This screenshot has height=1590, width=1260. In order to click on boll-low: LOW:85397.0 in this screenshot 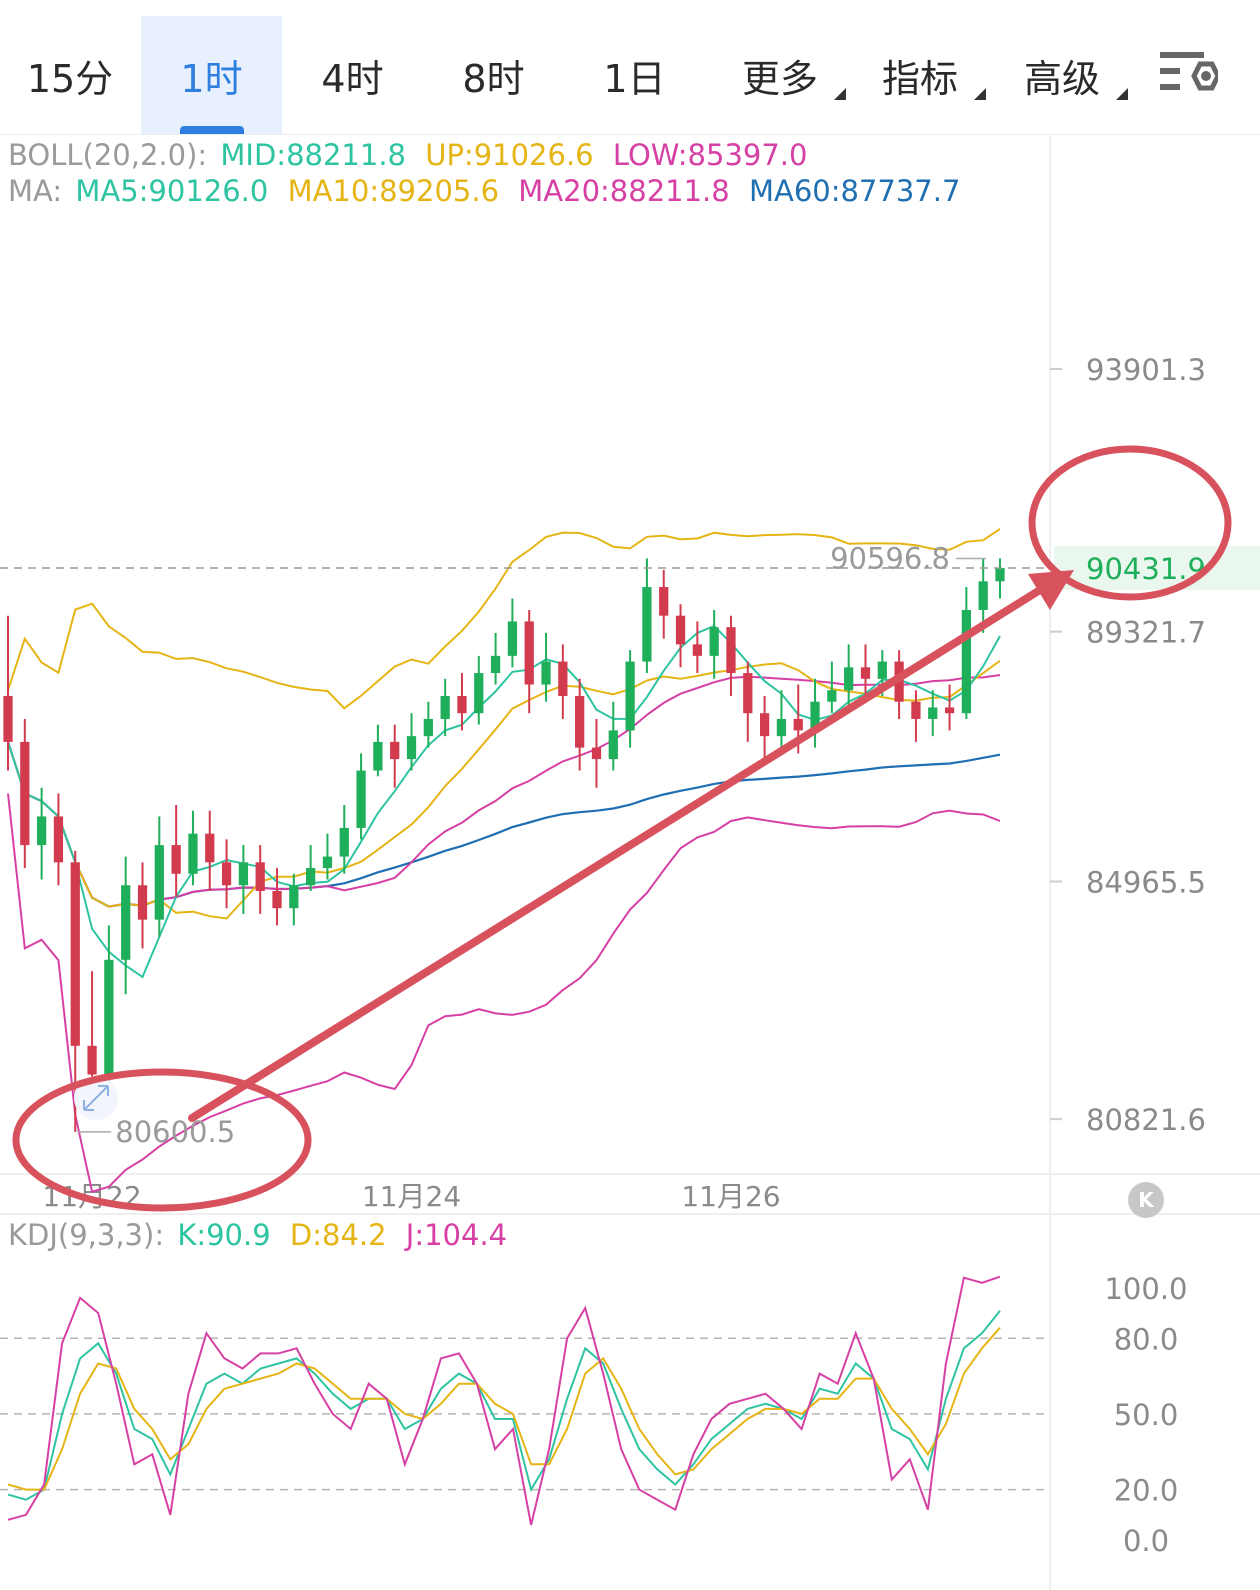, I will do `click(710, 155)`.